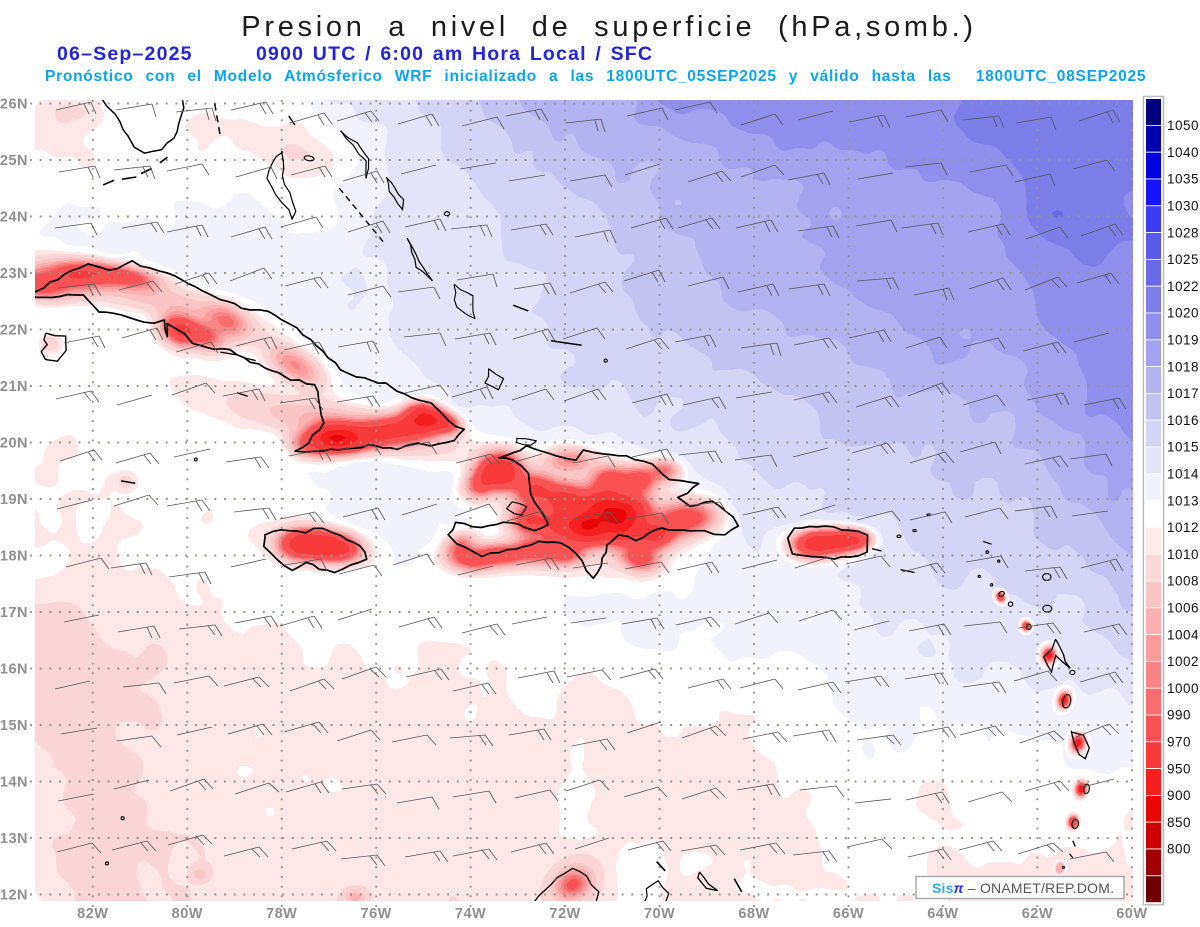 This screenshot has height=927, width=1200. Describe the element at coordinates (14, 839) in the screenshot. I see `svg-text: 13N` at that location.